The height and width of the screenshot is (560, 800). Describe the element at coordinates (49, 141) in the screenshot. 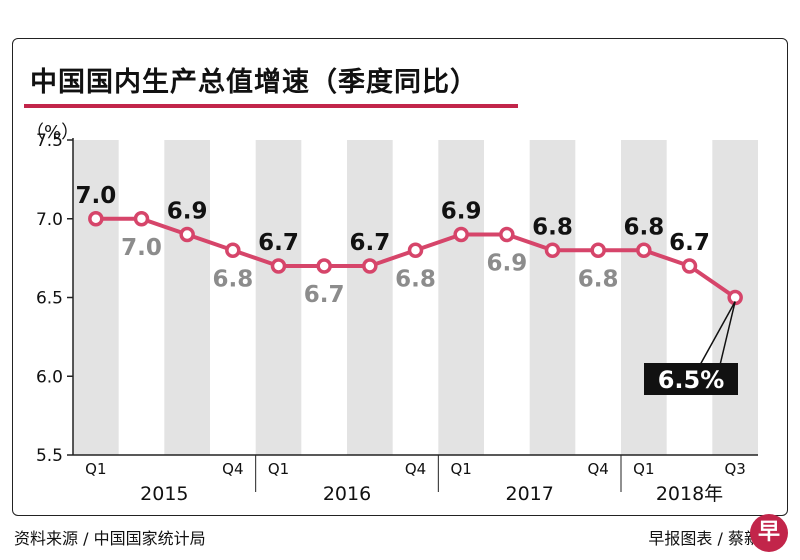

I see `y-tick-label: 7.5` at that location.